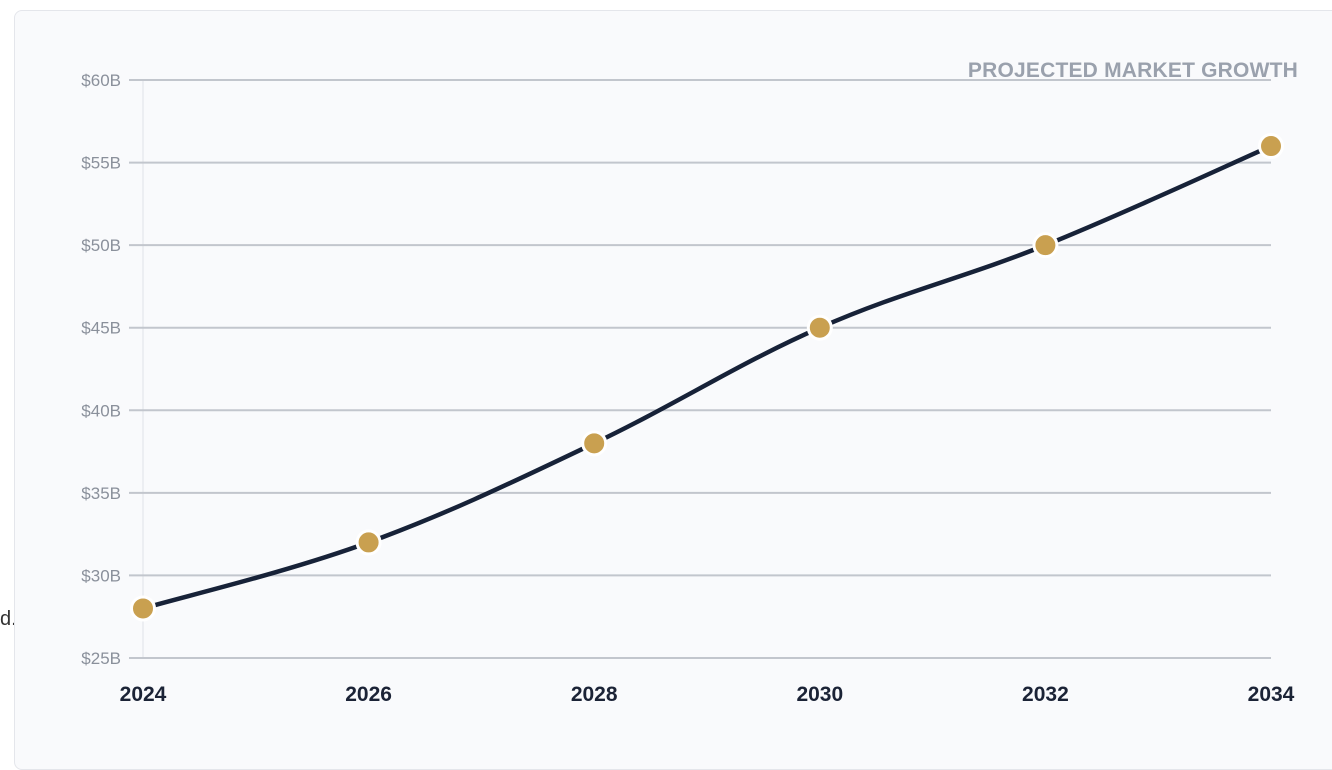 This screenshot has width=1332, height=770. Describe the element at coordinates (101, 410) in the screenshot. I see `y-tick-label: $40B` at that location.